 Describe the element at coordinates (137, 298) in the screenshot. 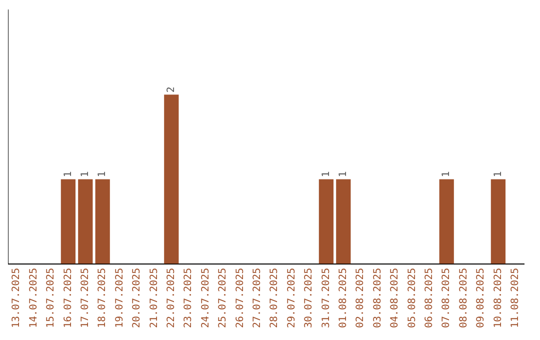

I see `x-tick-label: 20.07.2025` at that location.